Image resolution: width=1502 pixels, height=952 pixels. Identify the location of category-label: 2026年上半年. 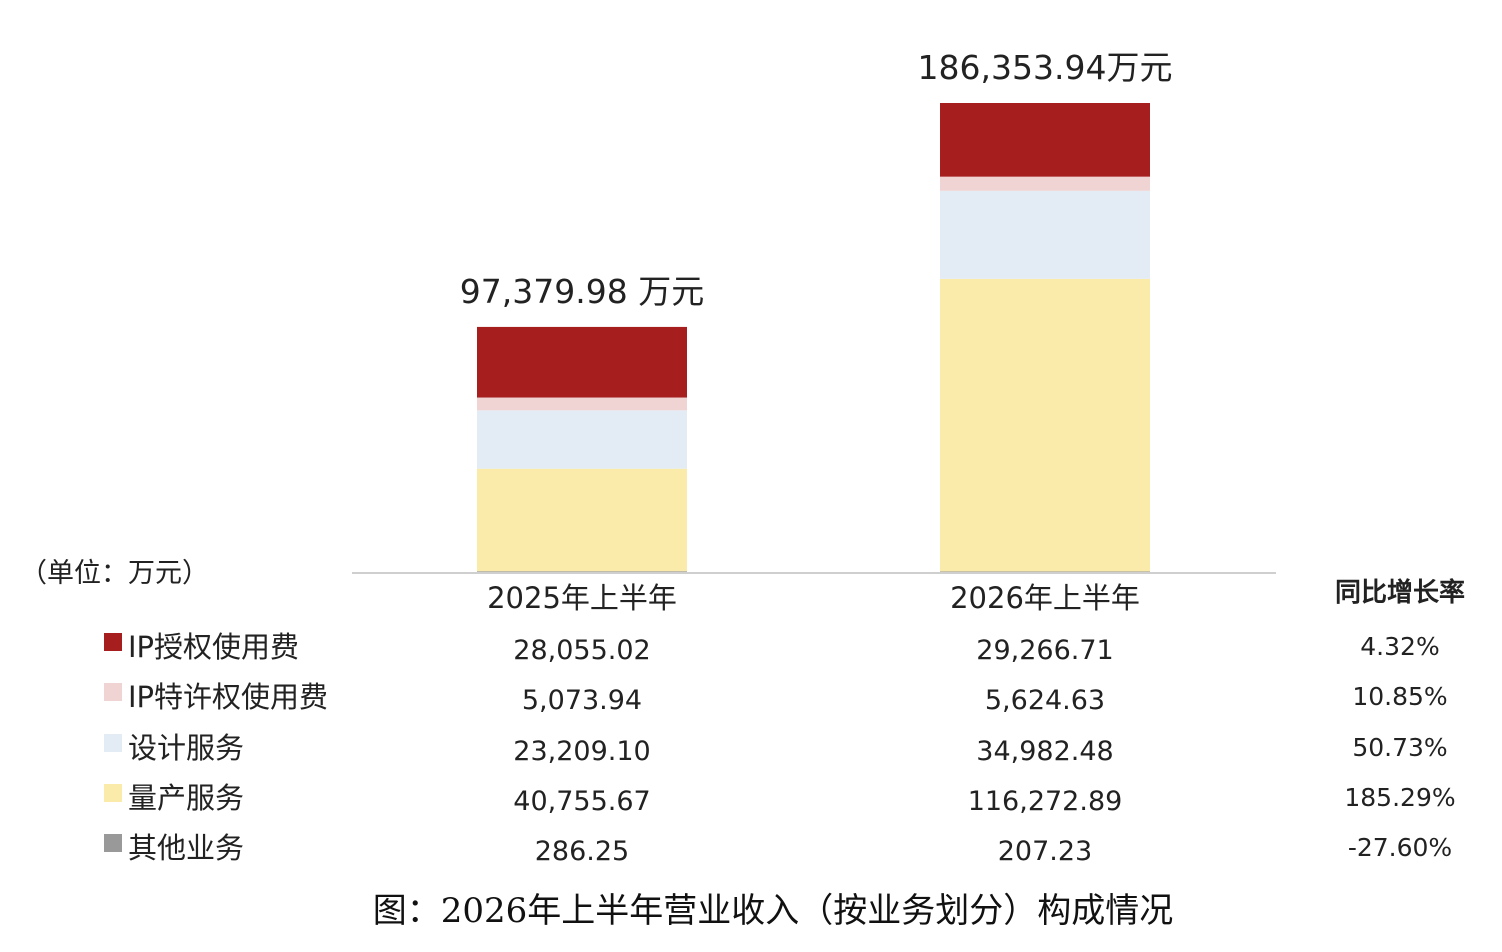
(1045, 598).